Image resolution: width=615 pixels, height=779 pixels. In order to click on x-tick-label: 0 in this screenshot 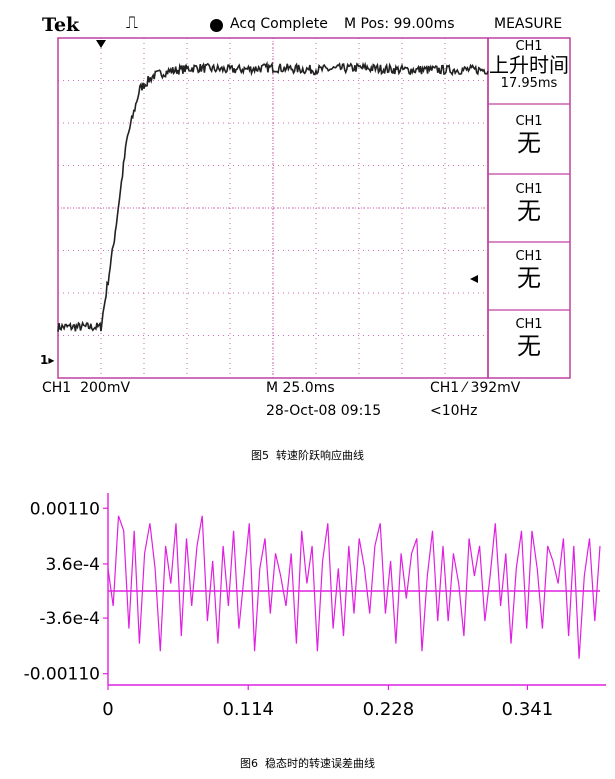, I will do `click(107, 709)`.